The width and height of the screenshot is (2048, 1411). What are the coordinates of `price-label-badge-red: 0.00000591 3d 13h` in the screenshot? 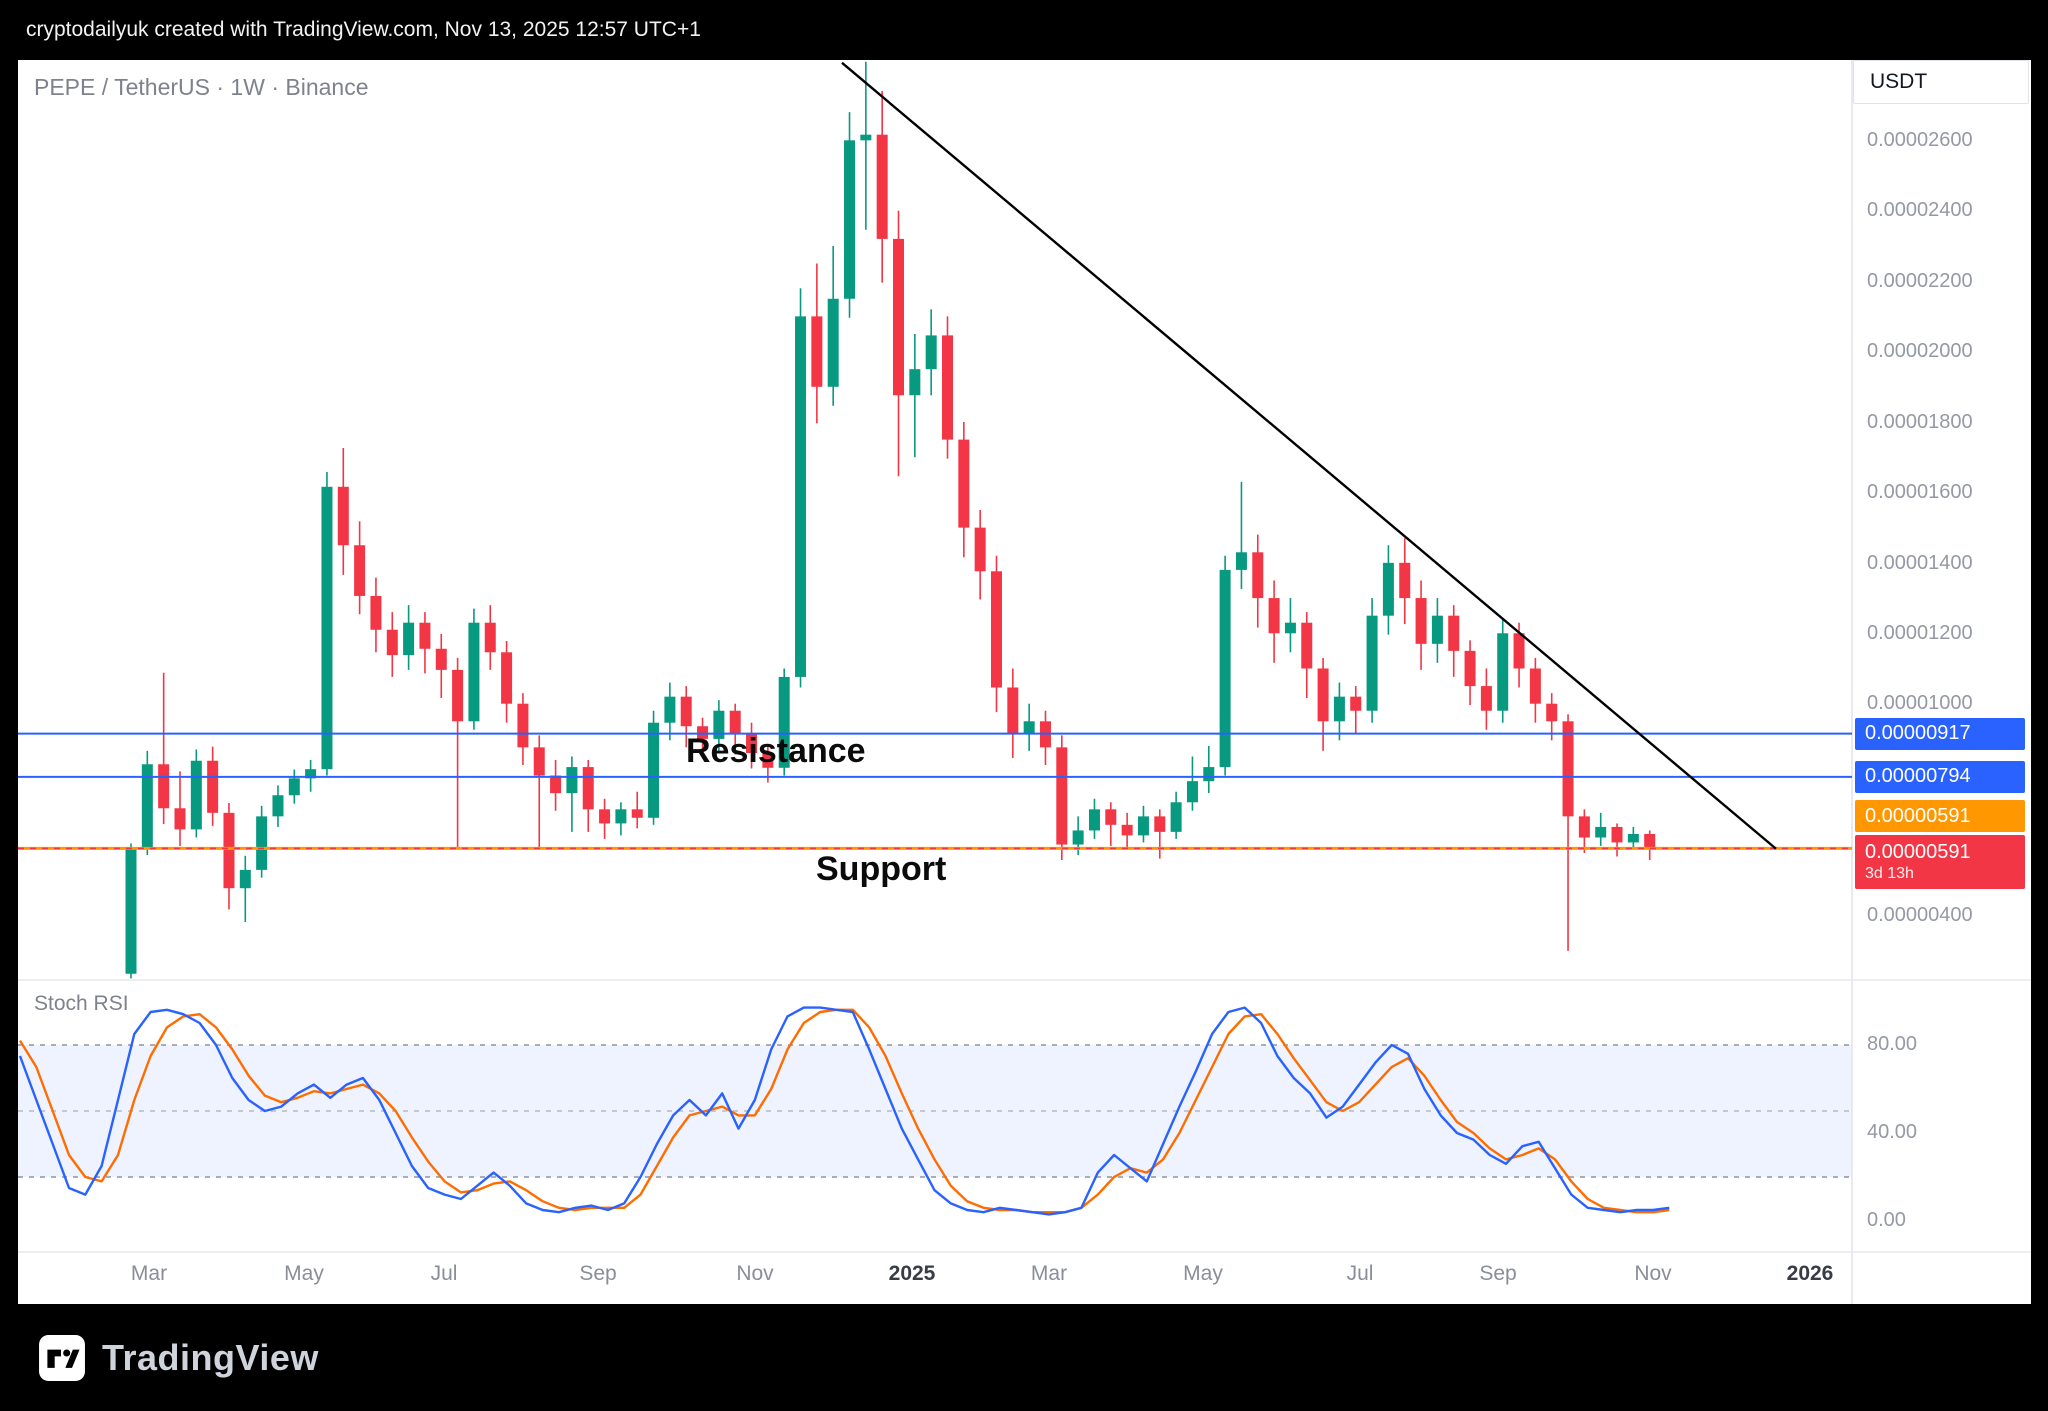 It's located at (1940, 862).